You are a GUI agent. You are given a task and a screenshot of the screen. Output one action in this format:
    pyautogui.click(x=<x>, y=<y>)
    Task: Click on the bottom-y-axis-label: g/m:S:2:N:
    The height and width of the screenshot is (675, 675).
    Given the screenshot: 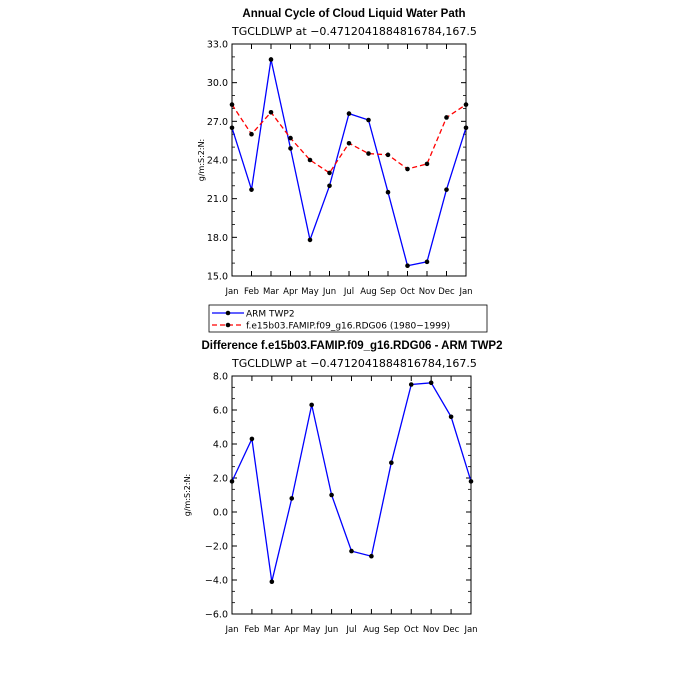 What is the action you would take?
    pyautogui.click(x=187, y=495)
    